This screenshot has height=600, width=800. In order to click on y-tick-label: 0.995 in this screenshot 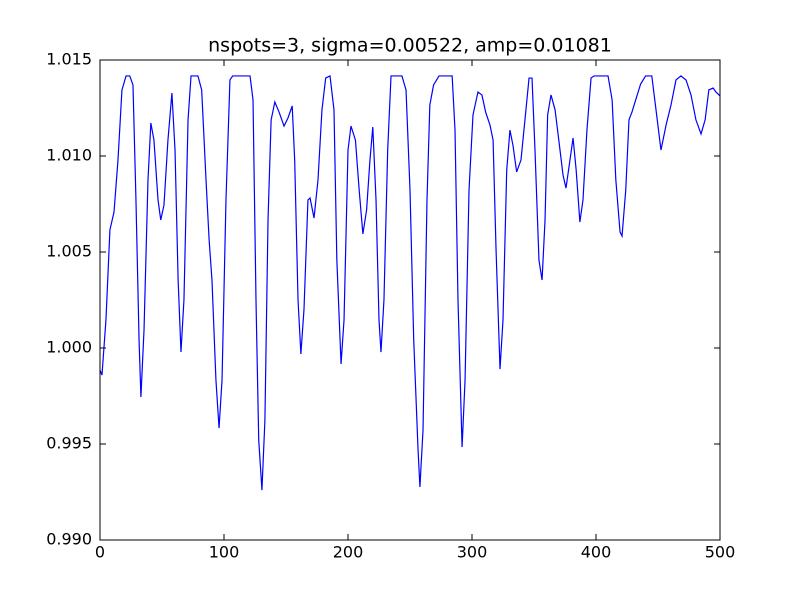, I will do `click(69, 443)`.